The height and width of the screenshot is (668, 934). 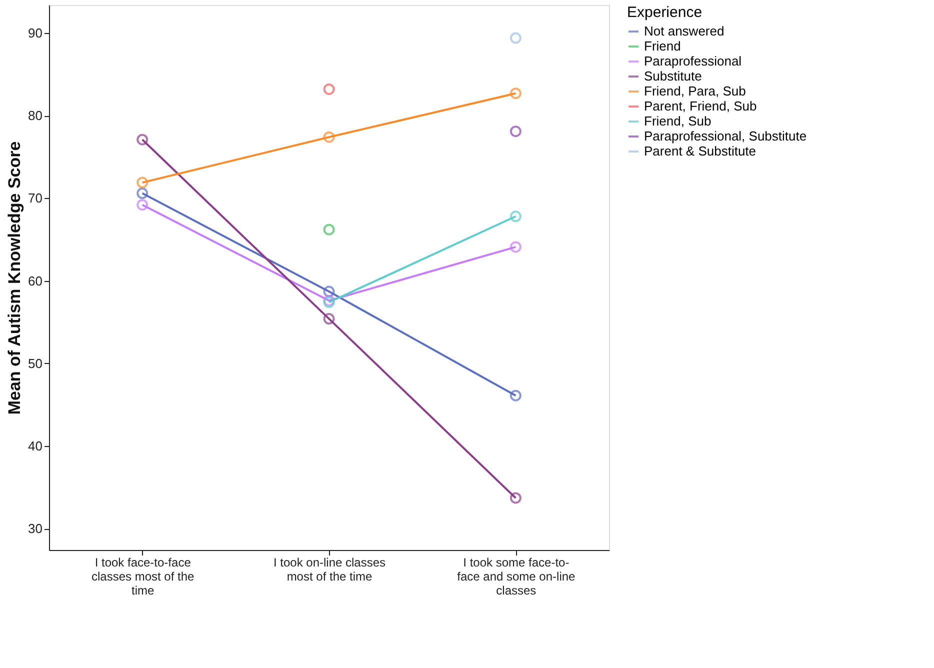 I want to click on legend-label: Not answered, so click(x=684, y=31).